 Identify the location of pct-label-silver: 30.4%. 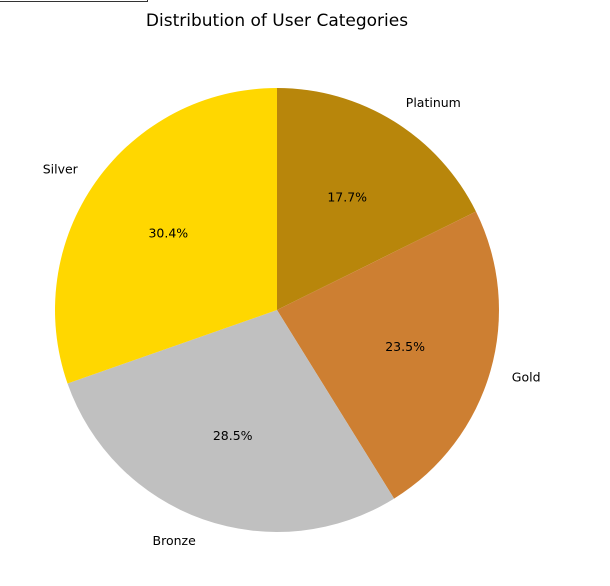
(168, 233).